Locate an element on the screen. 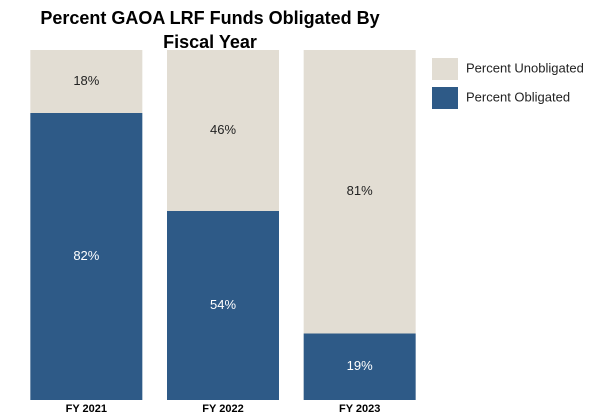  value-label: 19% is located at coordinates (360, 365).